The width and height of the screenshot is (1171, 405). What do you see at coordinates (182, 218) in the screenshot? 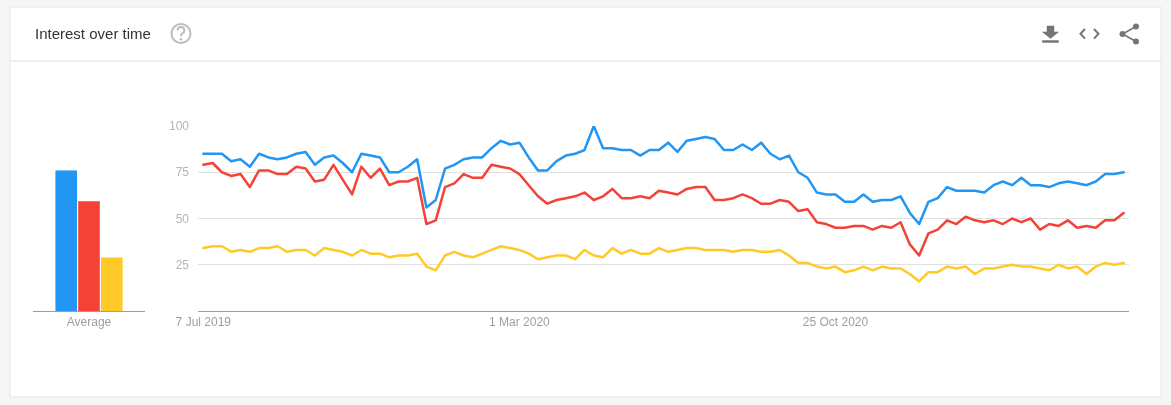
I see `y-tick-label: 50` at bounding box center [182, 218].